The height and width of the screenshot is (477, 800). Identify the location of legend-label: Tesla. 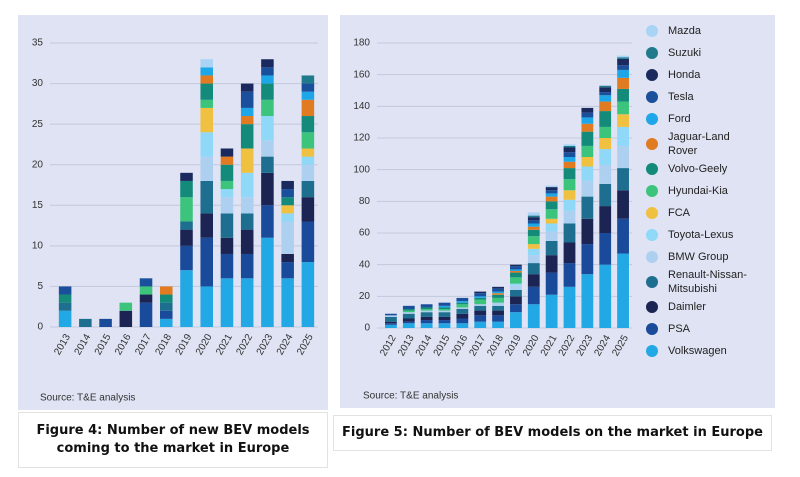
(681, 97).